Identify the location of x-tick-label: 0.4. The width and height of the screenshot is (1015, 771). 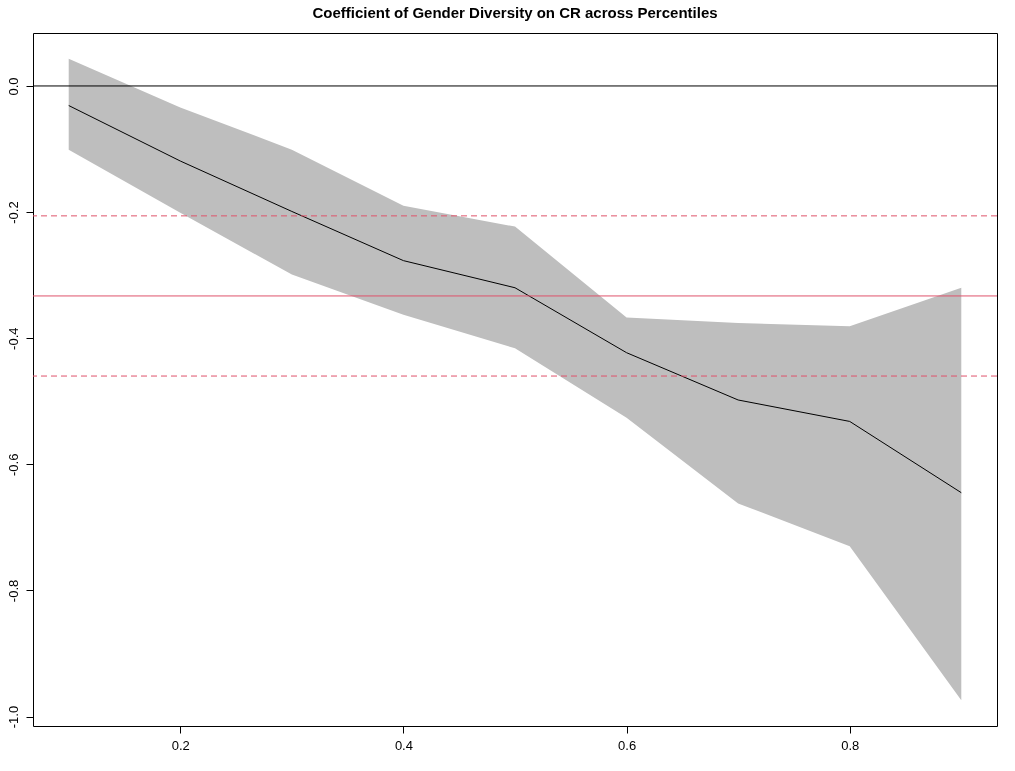
(403, 745).